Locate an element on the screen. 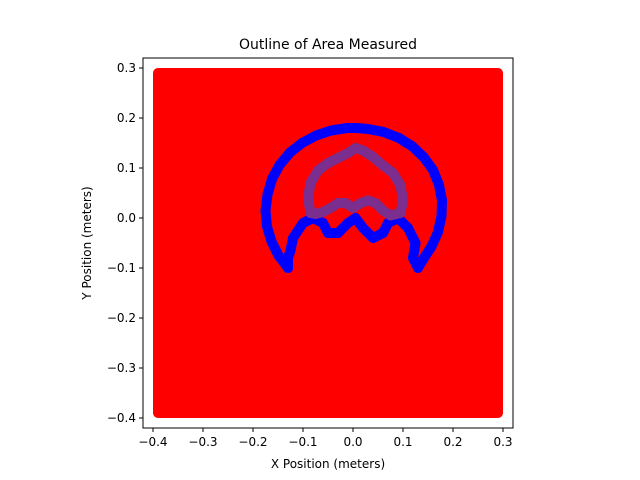 The image size is (640, 480). x-tick-label: −0.1 is located at coordinates (302, 442).